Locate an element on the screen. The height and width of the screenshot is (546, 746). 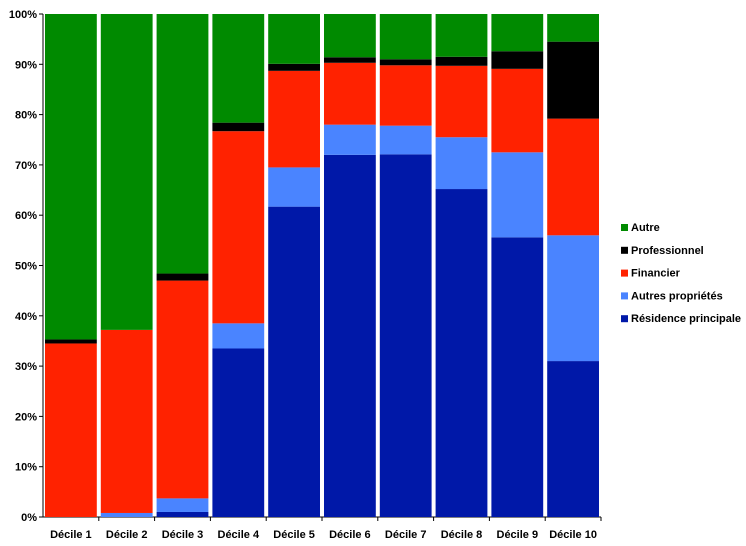
legend-swatch-financier is located at coordinates (624, 273).